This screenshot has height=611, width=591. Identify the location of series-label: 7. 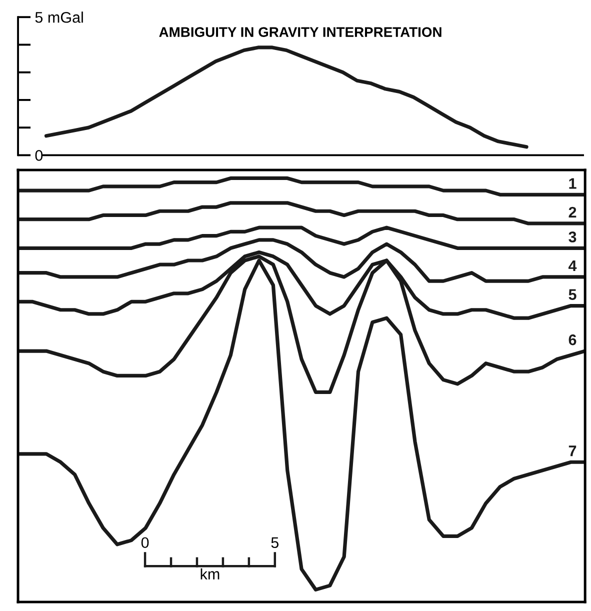
(572, 451).